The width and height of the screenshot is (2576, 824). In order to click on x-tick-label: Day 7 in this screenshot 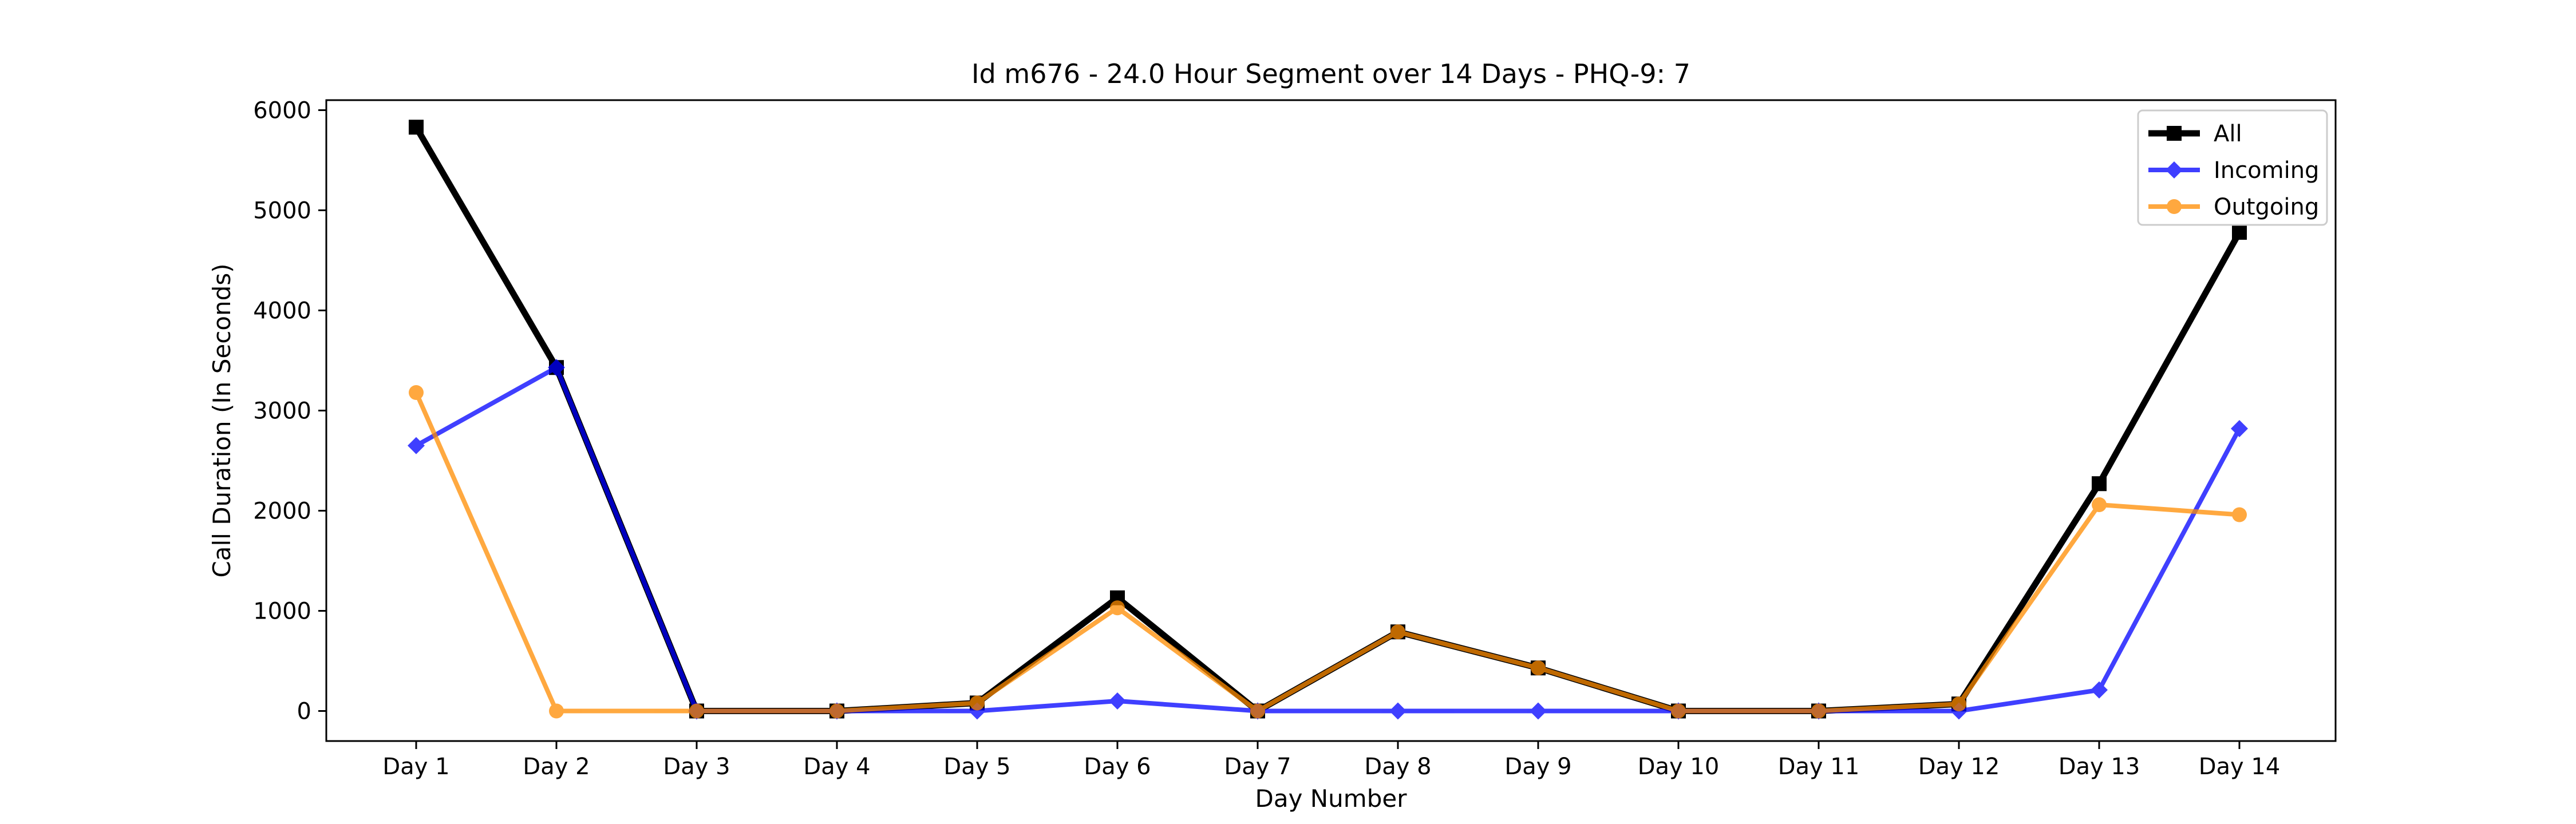, I will do `click(1257, 767)`.